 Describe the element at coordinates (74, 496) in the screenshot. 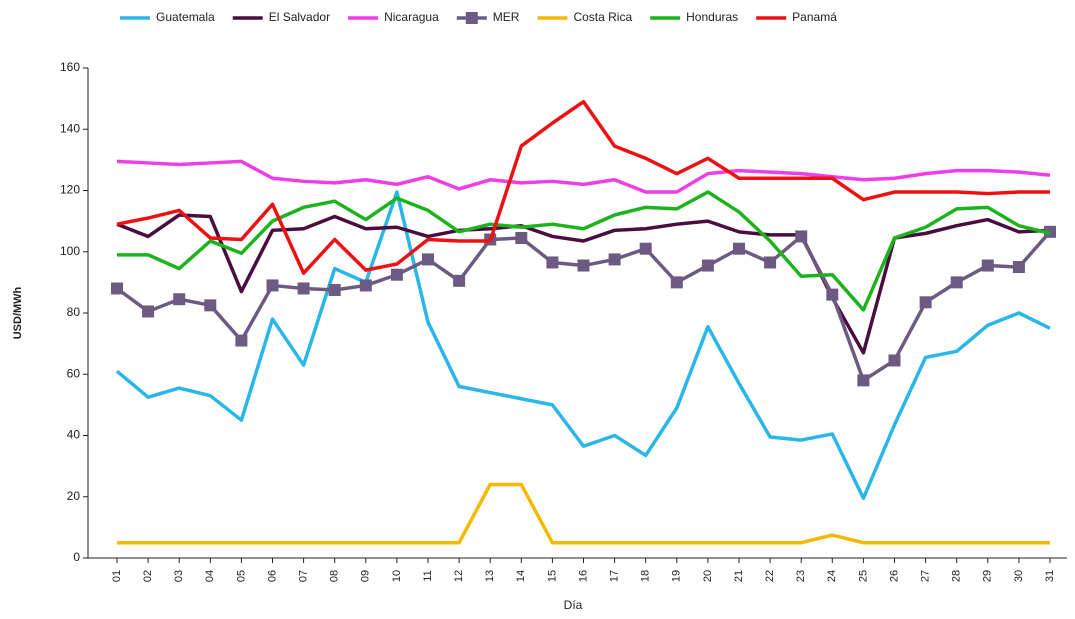

I see `y-tick-label: 20` at that location.